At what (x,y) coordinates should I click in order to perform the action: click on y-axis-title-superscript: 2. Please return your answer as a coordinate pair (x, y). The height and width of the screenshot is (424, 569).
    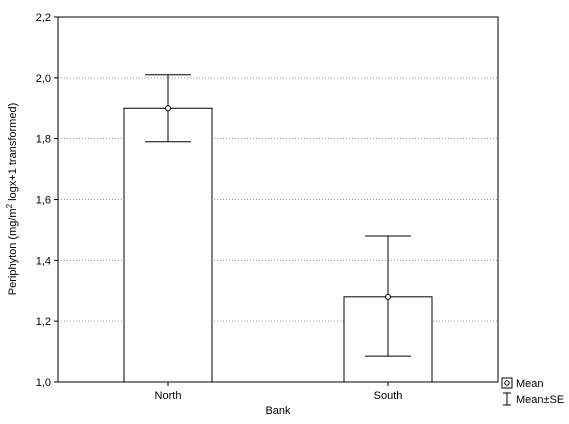
    Looking at the image, I should click on (9, 205).